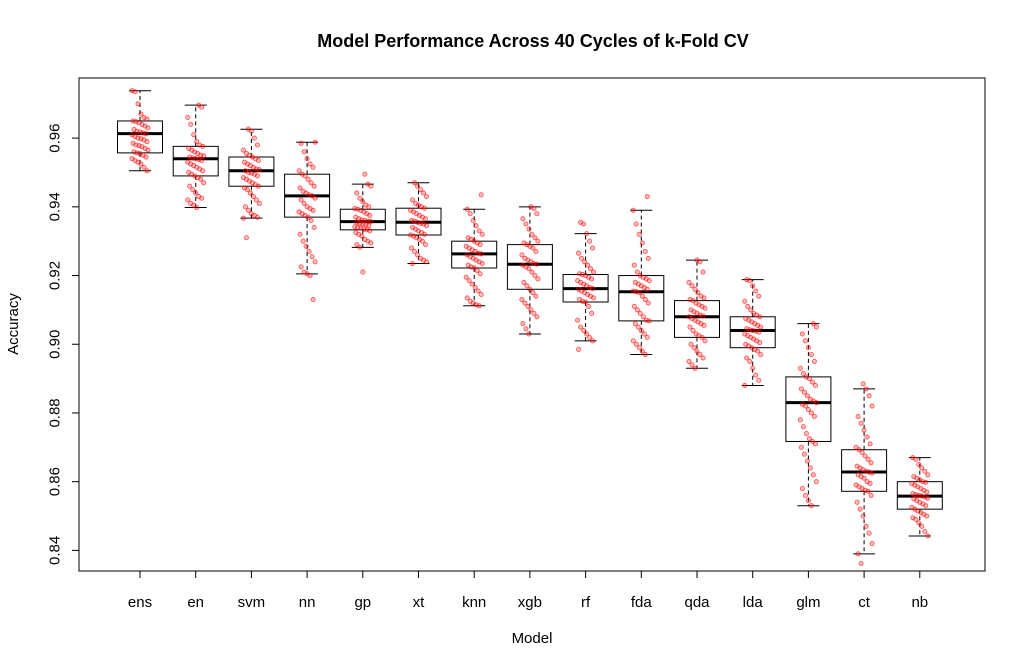 The image size is (1025, 669). I want to click on points-en, so click(196, 156).